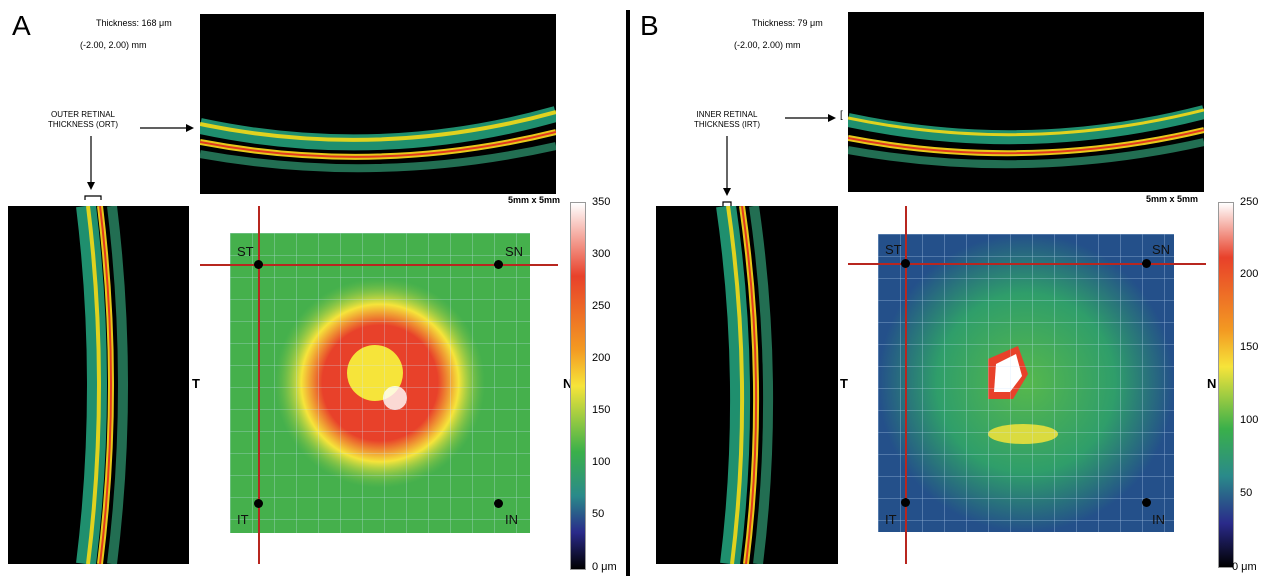  I want to click on panel-b-down-arrow-icon, so click(727, 192).